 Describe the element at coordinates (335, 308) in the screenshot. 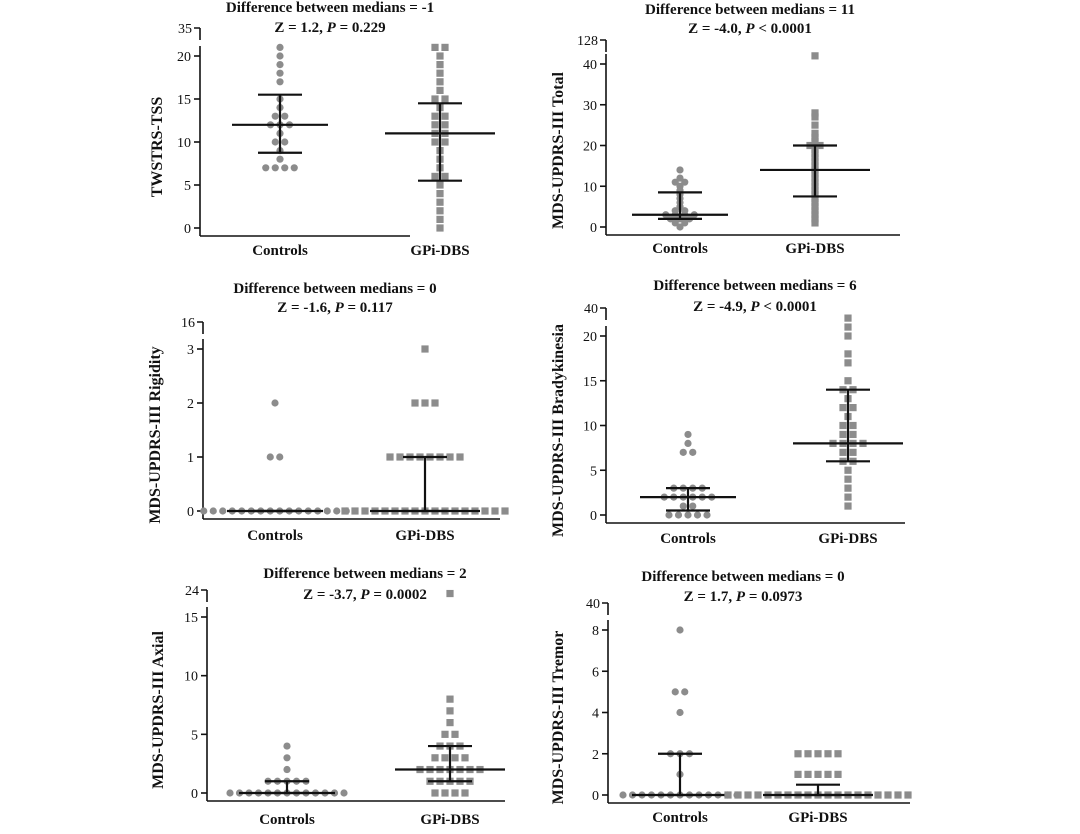

I see `chart-subtitle: Z = -1.6, P = 0.117` at that location.